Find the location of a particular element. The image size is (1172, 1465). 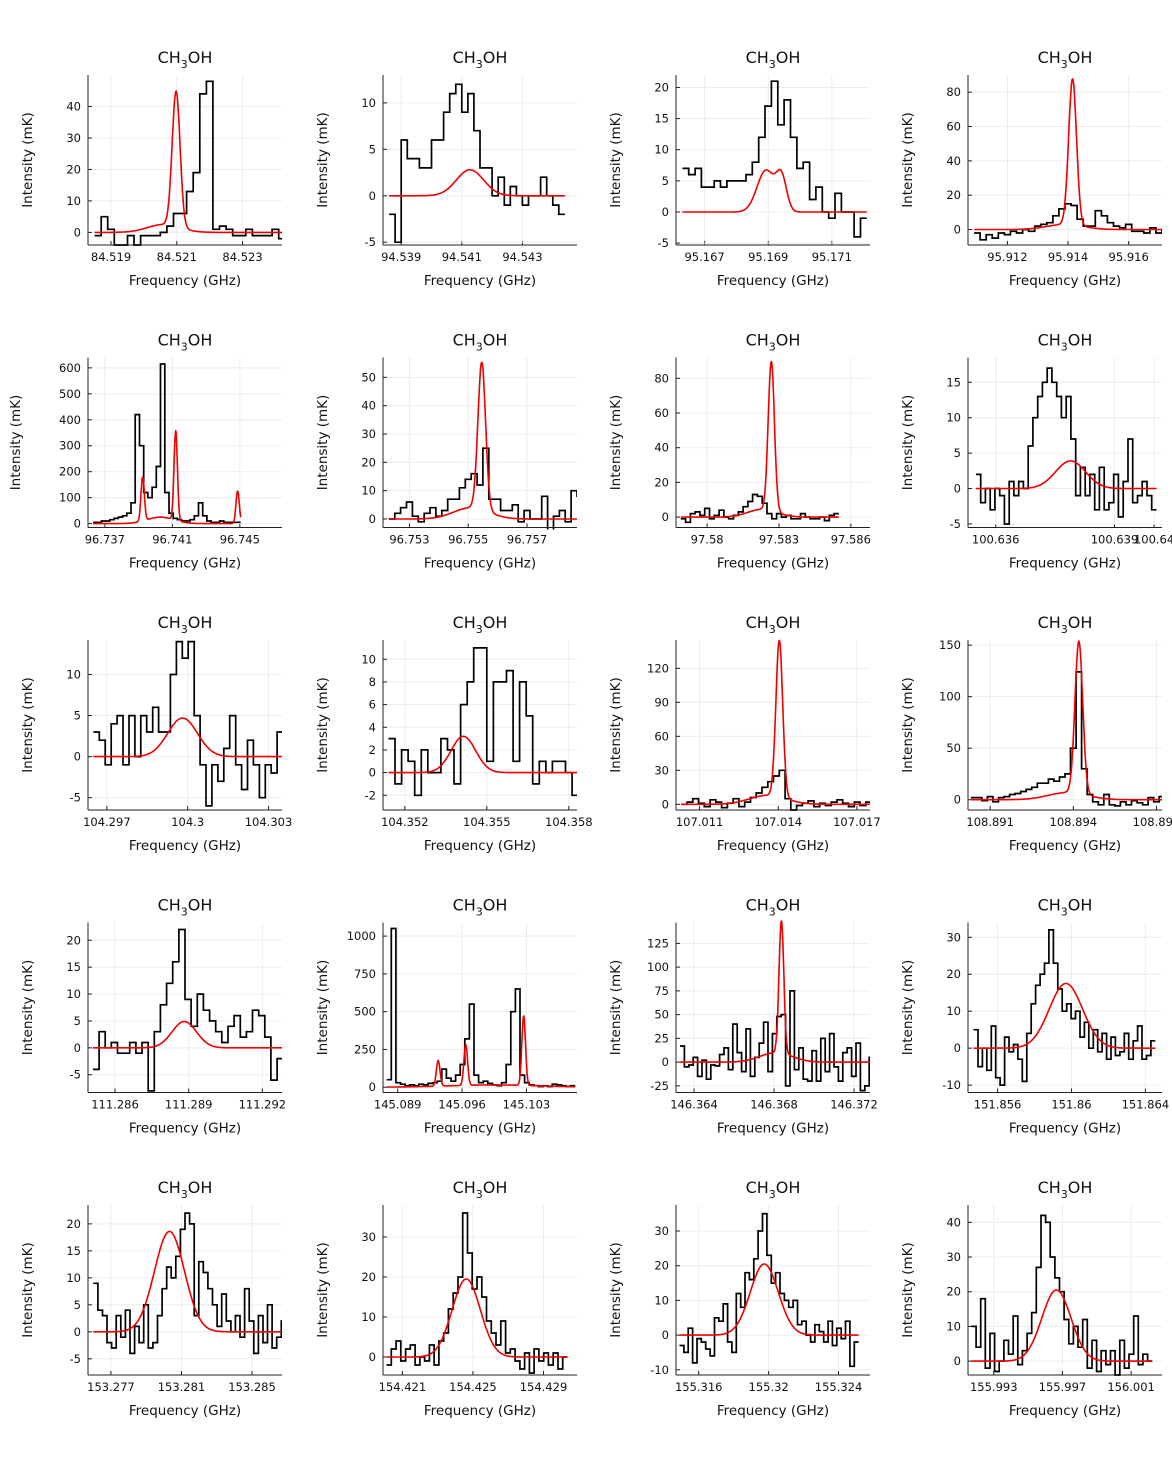

x-tick-label: 154.429 is located at coordinates (544, 1387).